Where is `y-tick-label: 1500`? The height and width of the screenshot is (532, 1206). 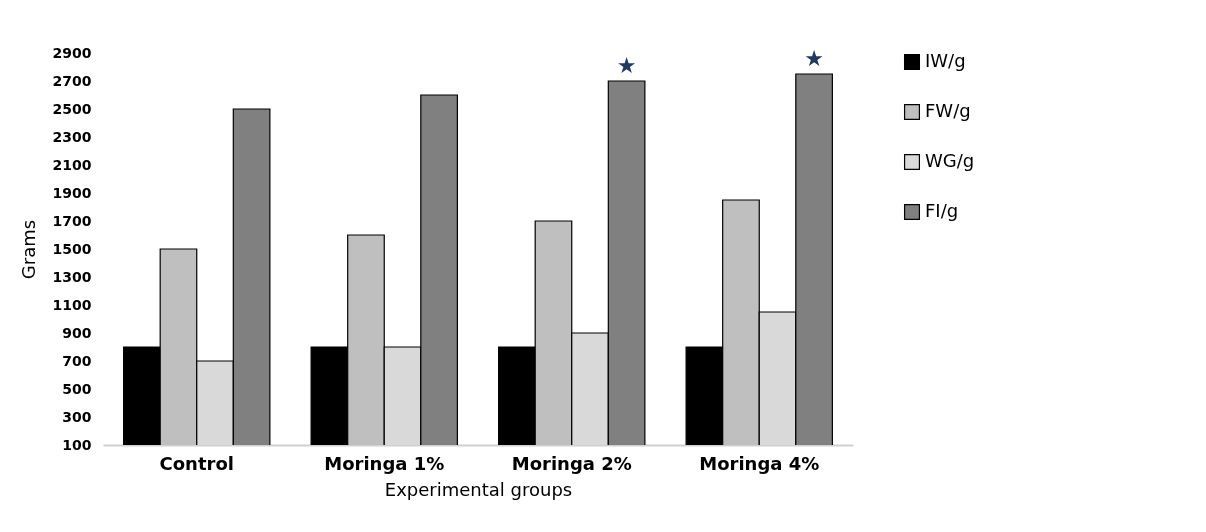 y-tick-label: 1500 is located at coordinates (72, 248).